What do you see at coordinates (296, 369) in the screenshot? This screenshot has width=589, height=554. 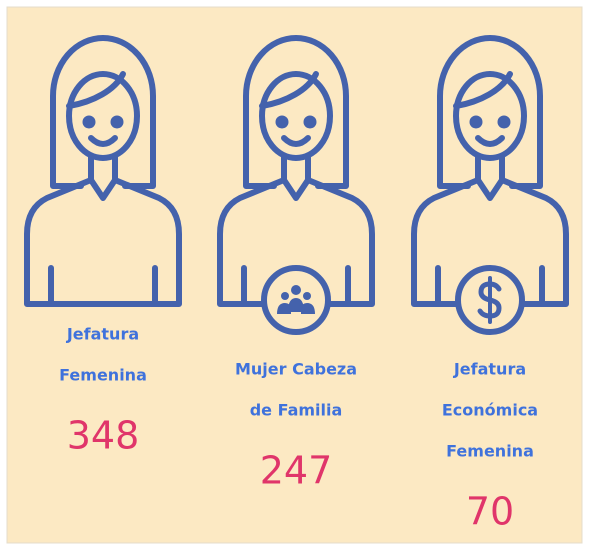 I see `item-label: Mujer Cabeza` at bounding box center [296, 369].